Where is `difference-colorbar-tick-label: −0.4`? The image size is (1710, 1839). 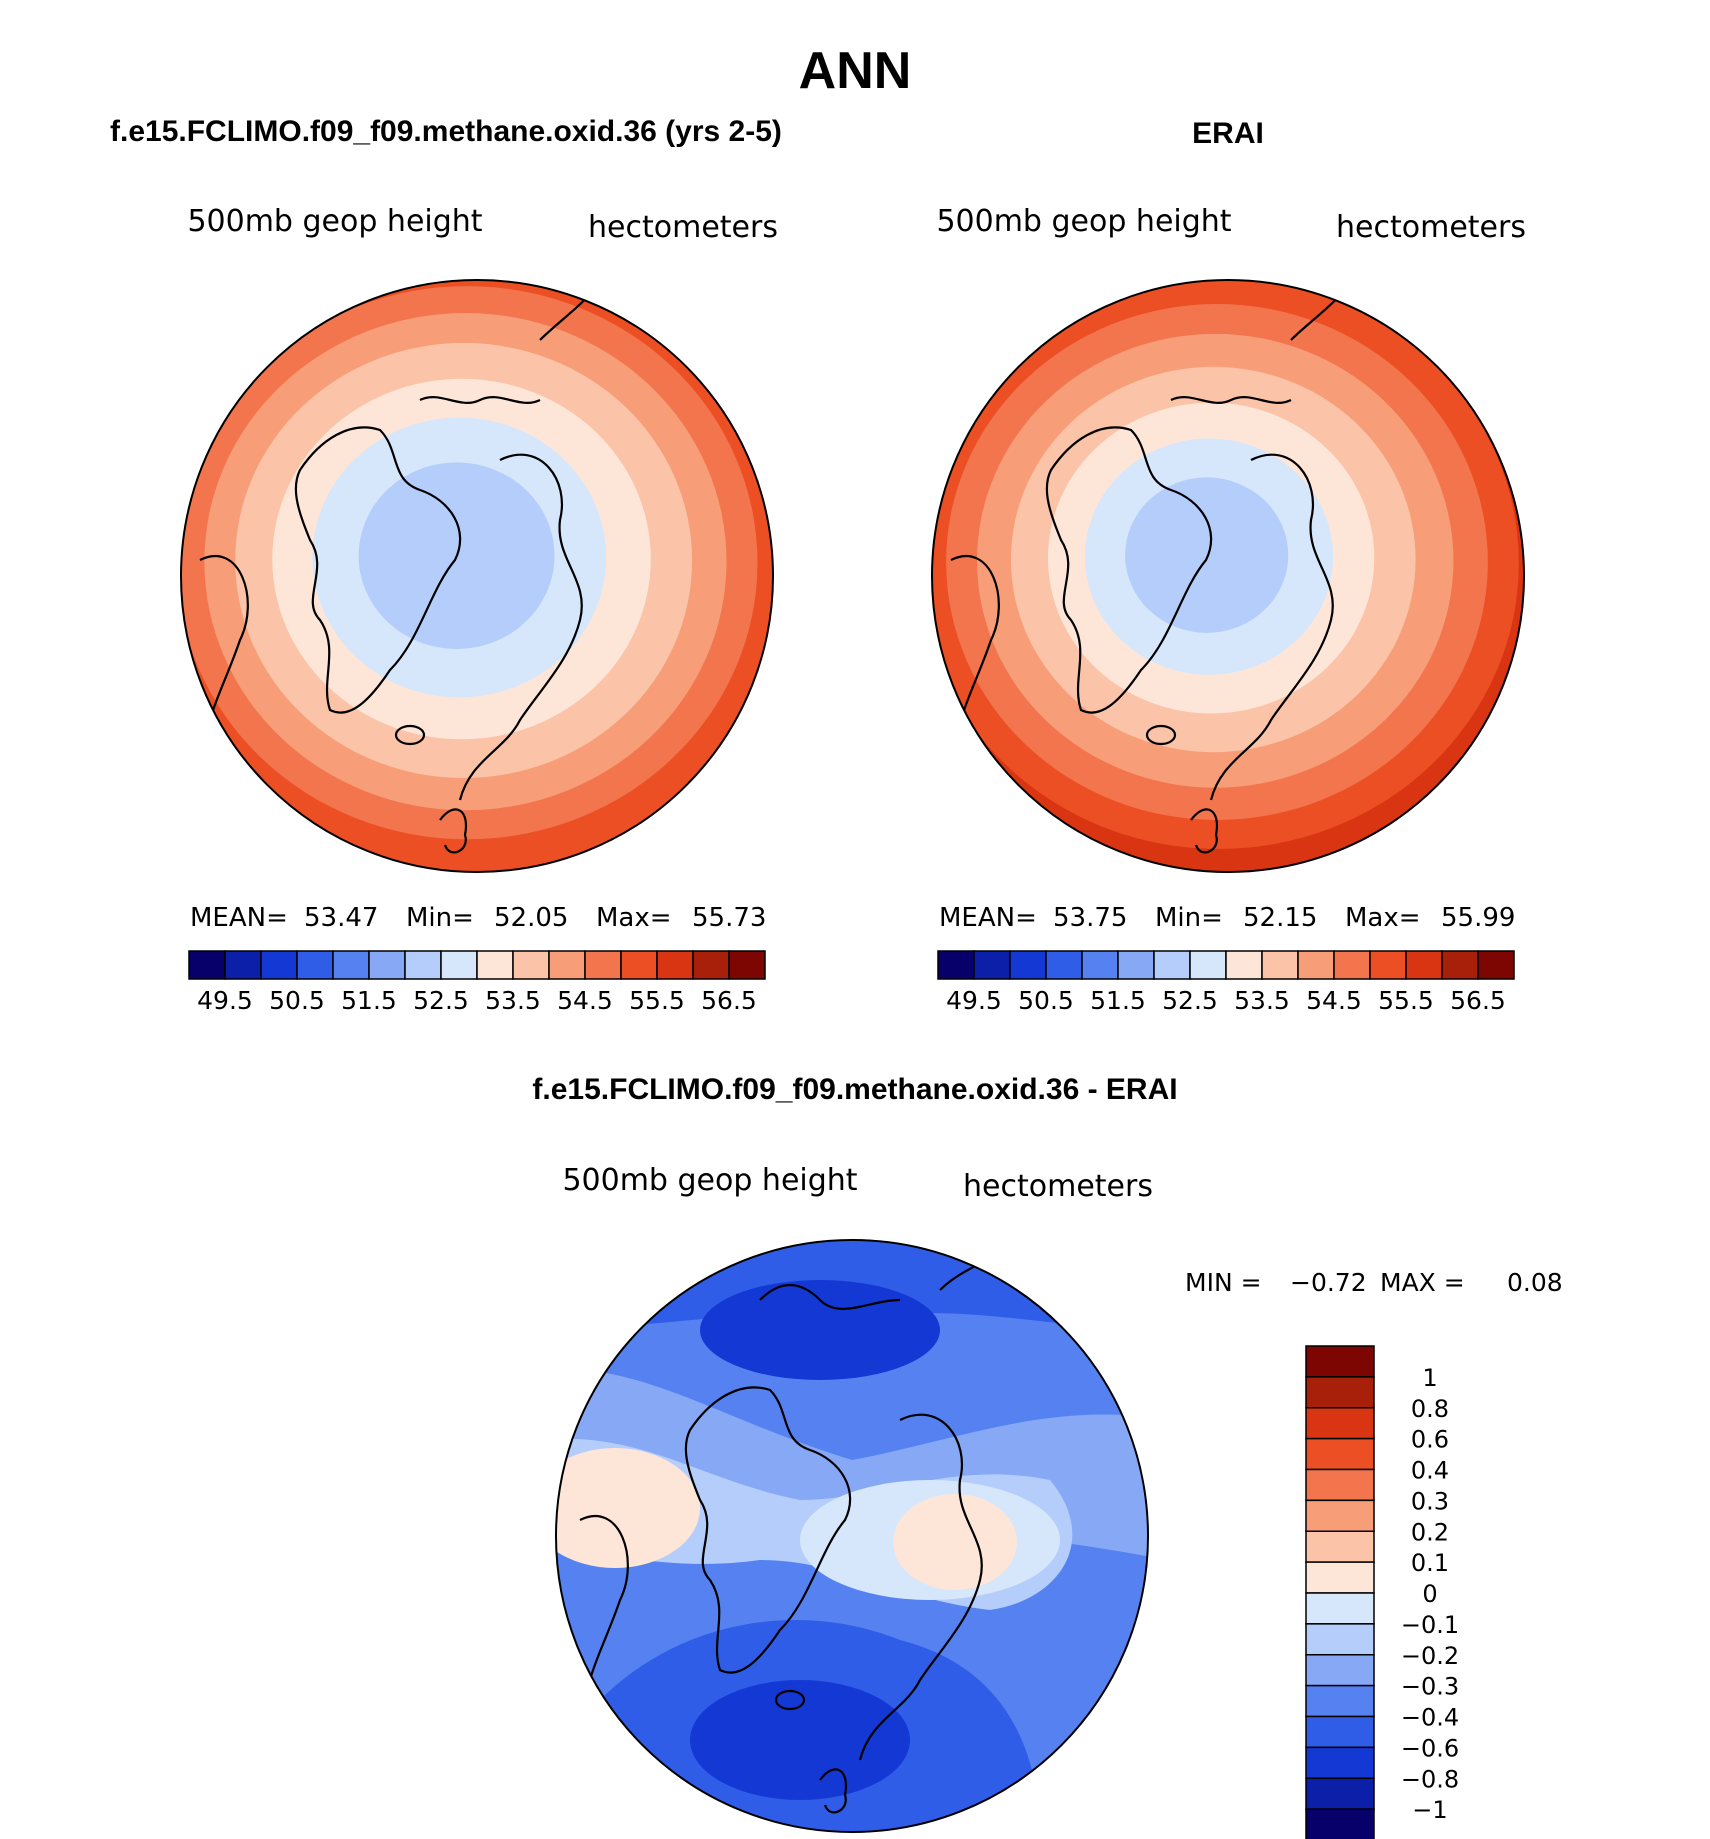 difference-colorbar-tick-label: −0.4 is located at coordinates (1430, 1718).